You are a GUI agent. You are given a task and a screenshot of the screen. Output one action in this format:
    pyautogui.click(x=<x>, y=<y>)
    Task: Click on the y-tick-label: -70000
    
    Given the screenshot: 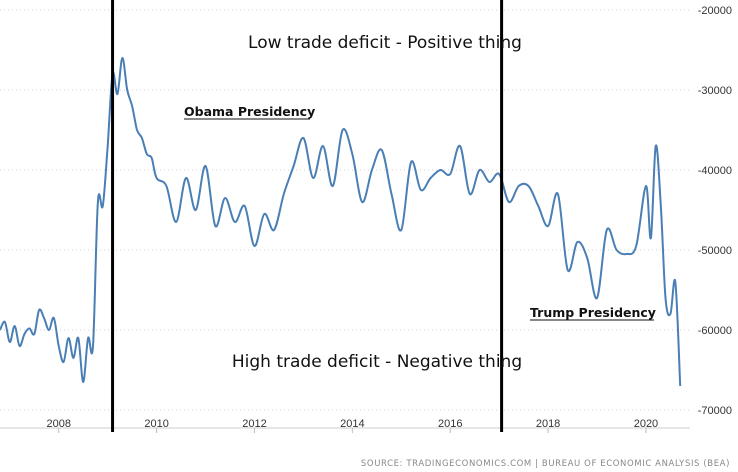 What is the action you would take?
    pyautogui.click(x=715, y=411)
    